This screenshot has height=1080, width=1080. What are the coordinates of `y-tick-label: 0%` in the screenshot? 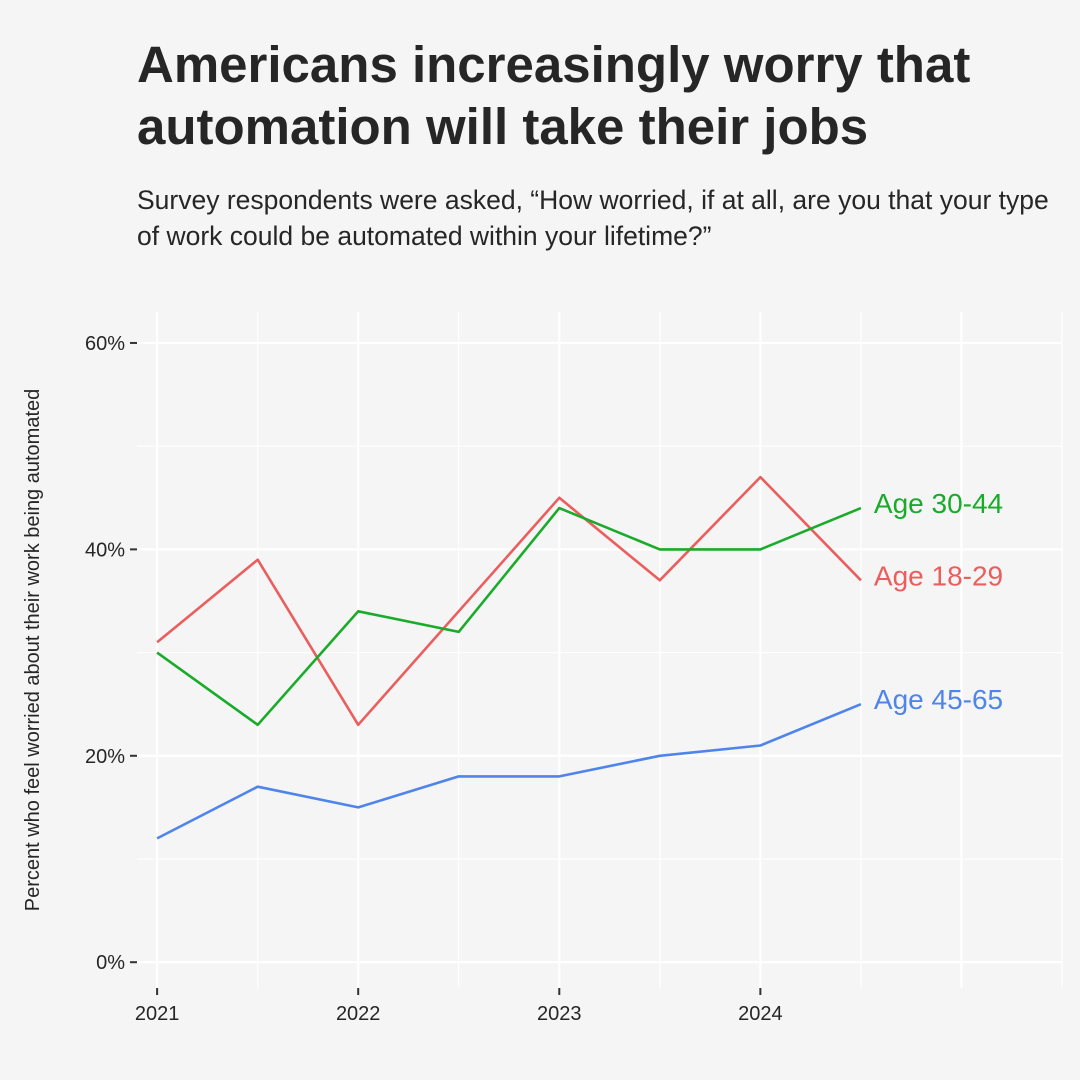 It's located at (110, 963).